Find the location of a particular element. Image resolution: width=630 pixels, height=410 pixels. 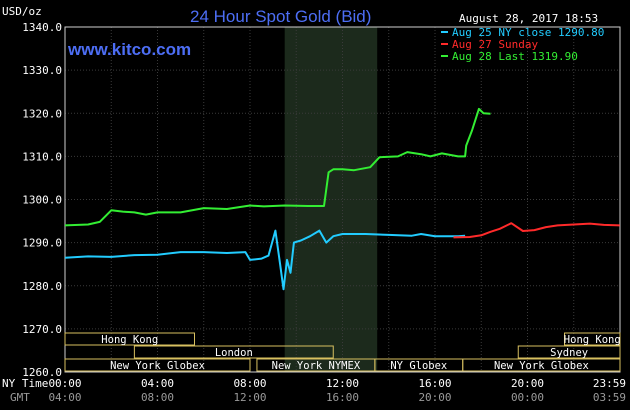

x-tick-label-gmt: 12:00 is located at coordinates (249, 397).